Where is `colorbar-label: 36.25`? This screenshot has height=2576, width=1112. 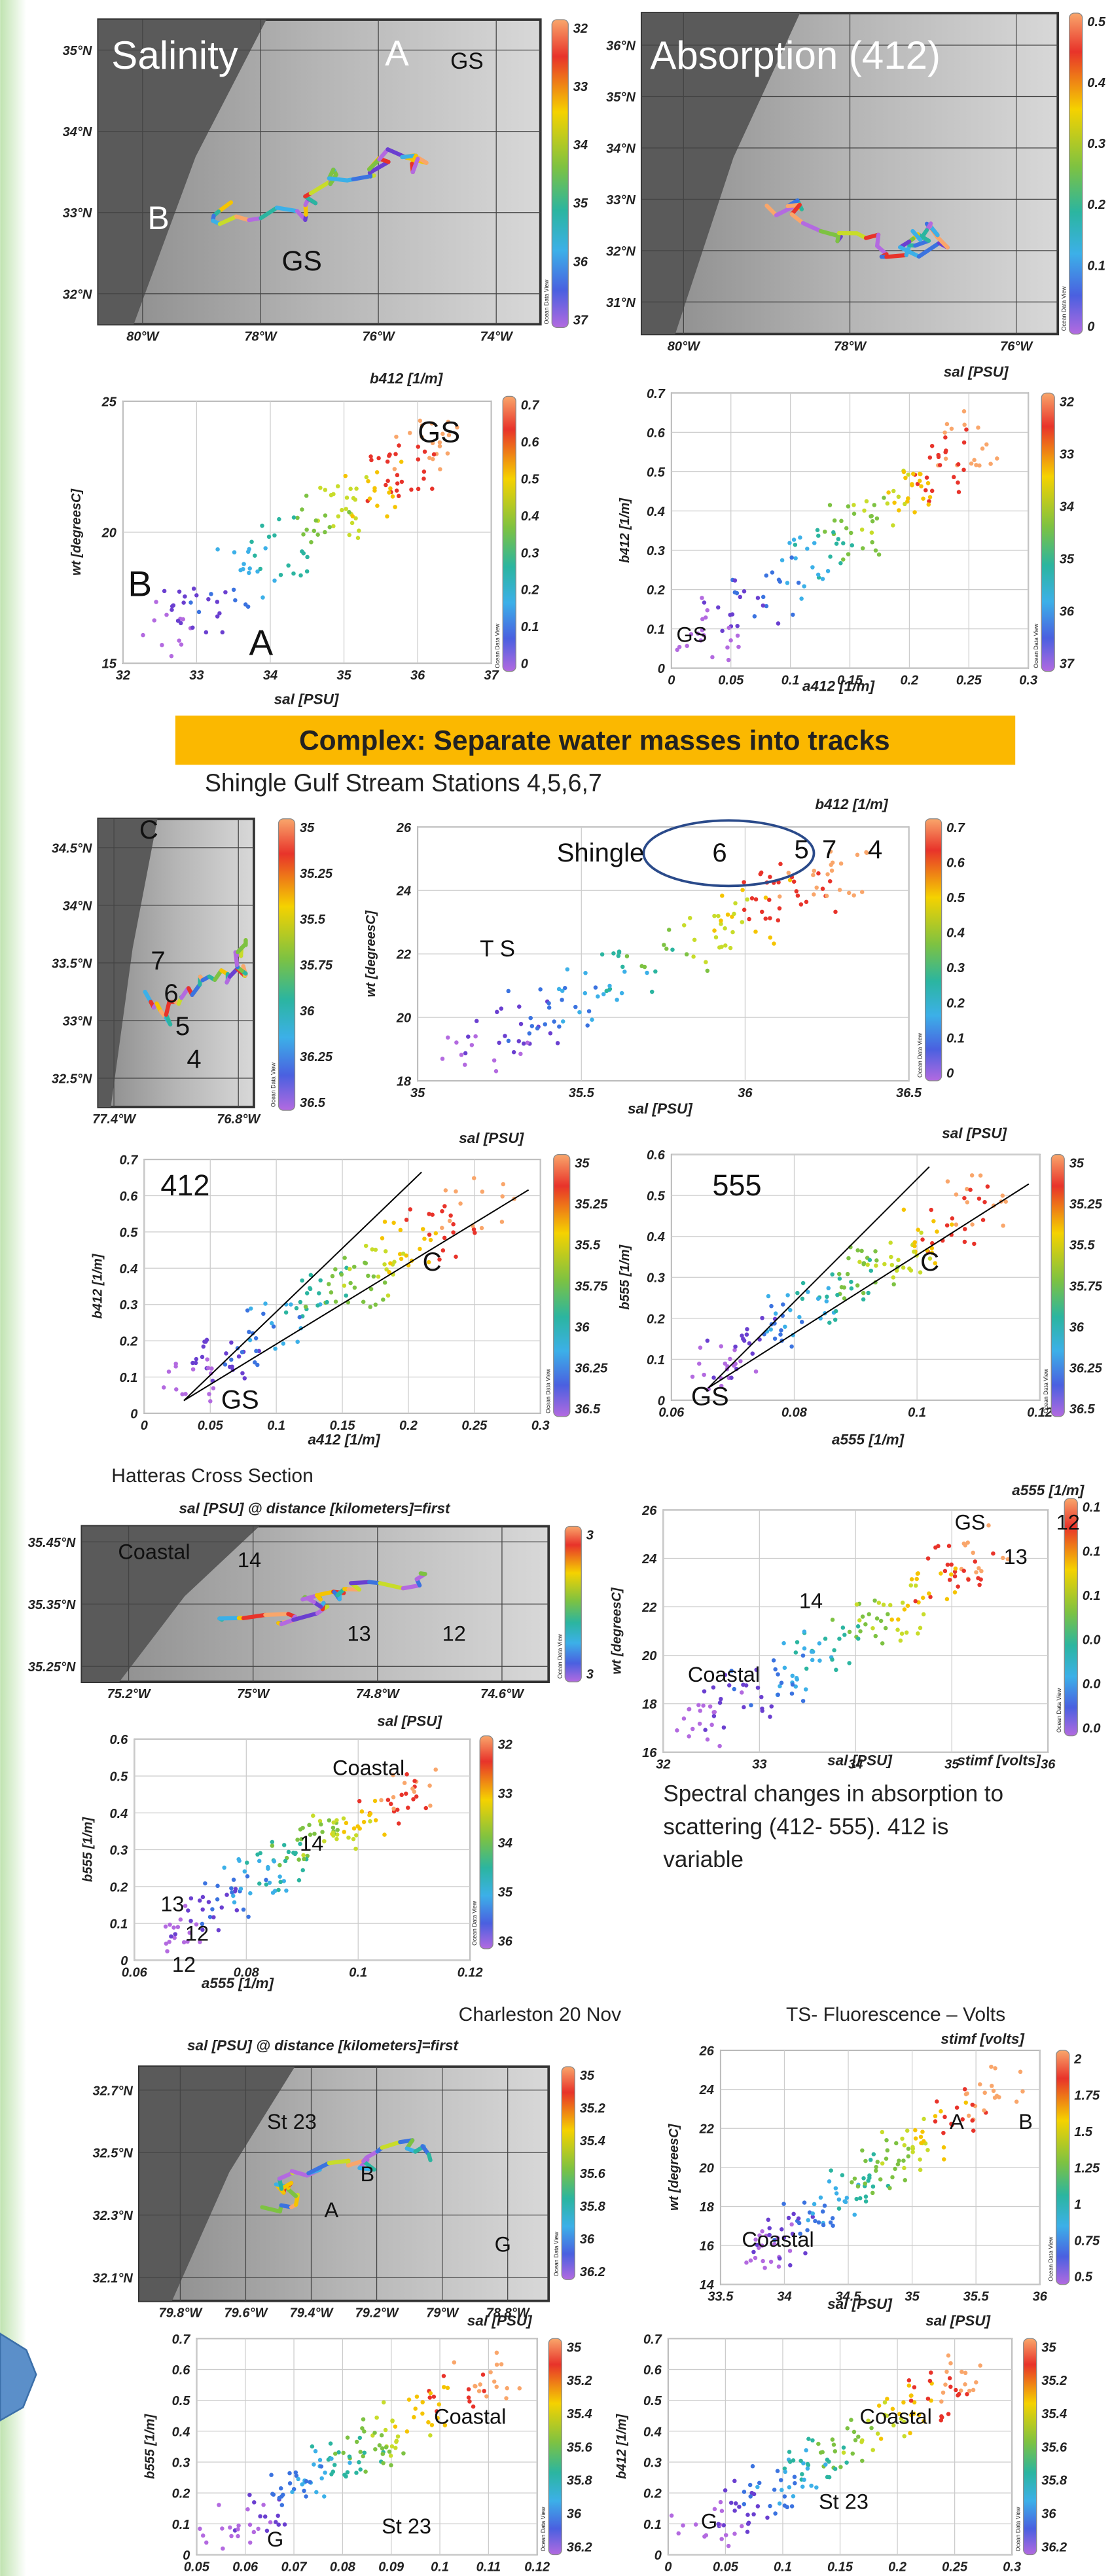
colorbar-label: 36.25 is located at coordinates (591, 1368).